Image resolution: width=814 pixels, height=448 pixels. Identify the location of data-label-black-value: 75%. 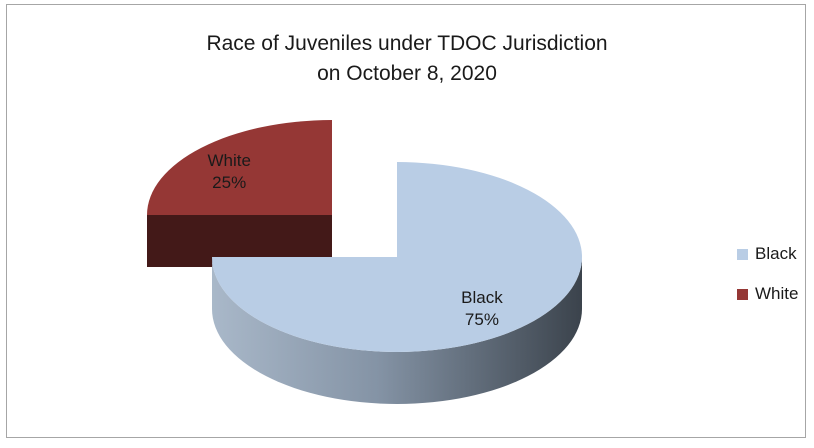
(482, 319).